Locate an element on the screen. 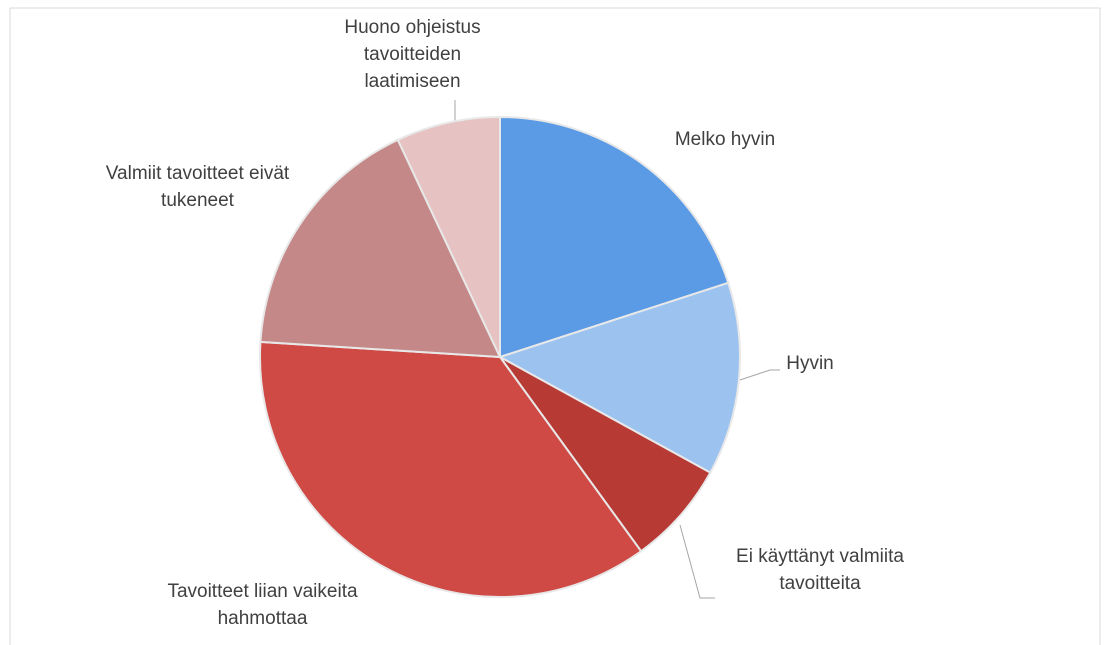 This screenshot has width=1105, height=645. slice-label: Hyvin is located at coordinates (810, 363).